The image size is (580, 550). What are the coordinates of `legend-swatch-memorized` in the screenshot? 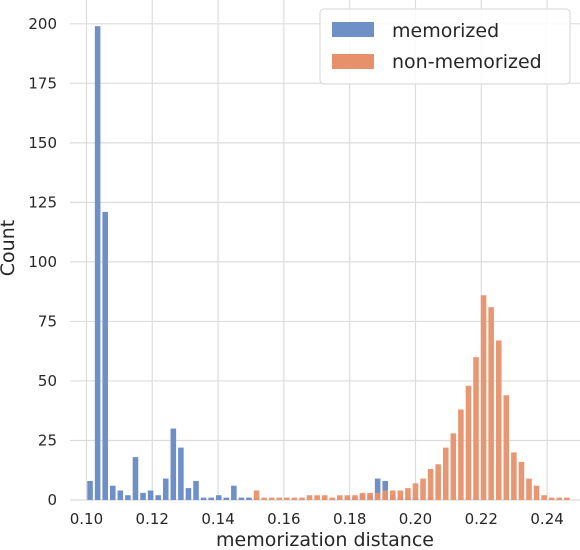 It's located at (353, 29).